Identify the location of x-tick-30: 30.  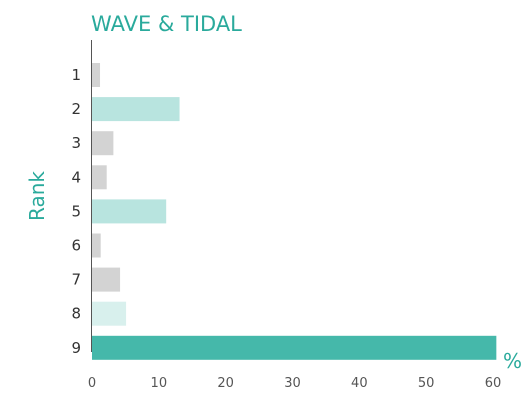
(292, 383).